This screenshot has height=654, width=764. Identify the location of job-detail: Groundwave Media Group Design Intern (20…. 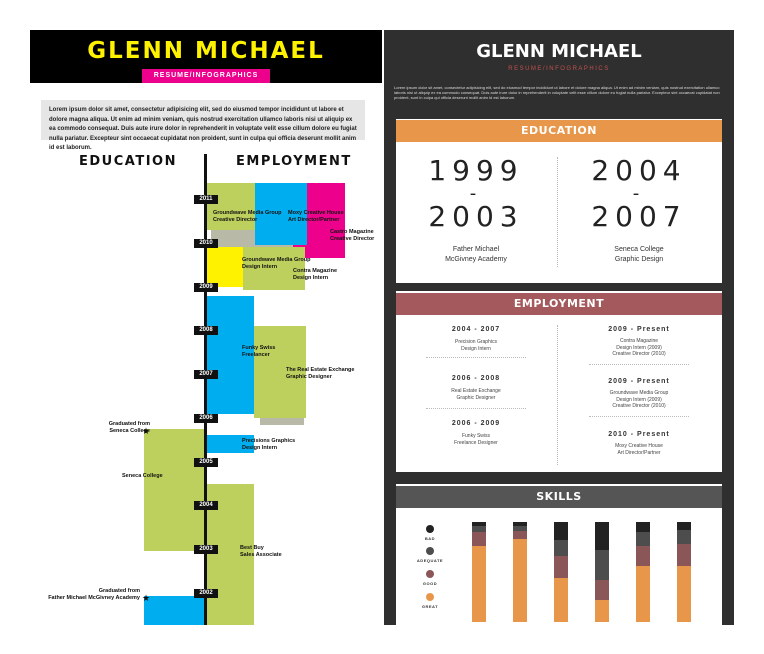
(639, 399).